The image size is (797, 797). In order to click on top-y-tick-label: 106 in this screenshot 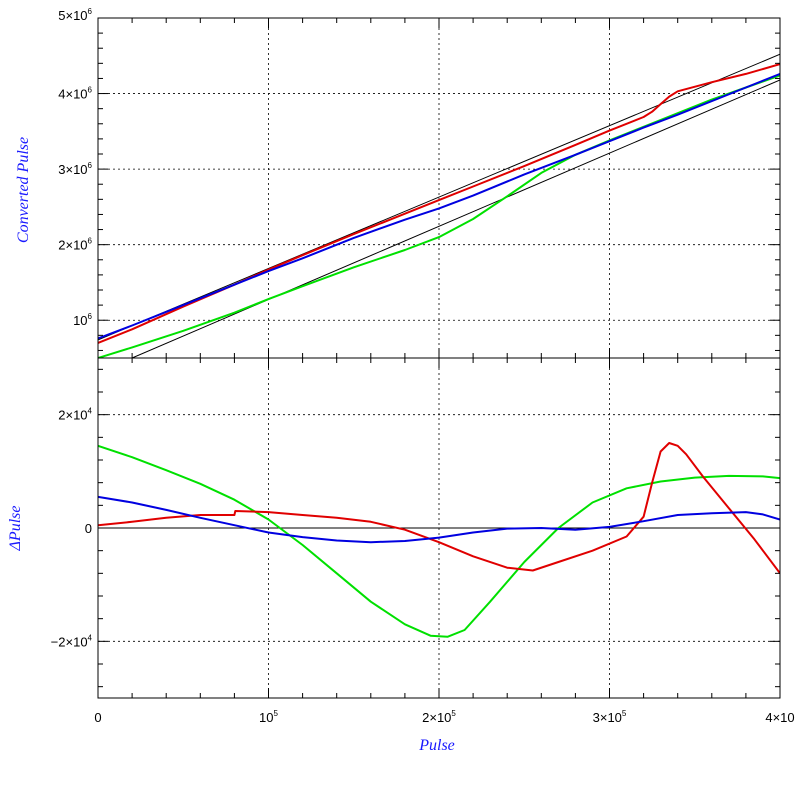, I will do `click(82, 320)`.